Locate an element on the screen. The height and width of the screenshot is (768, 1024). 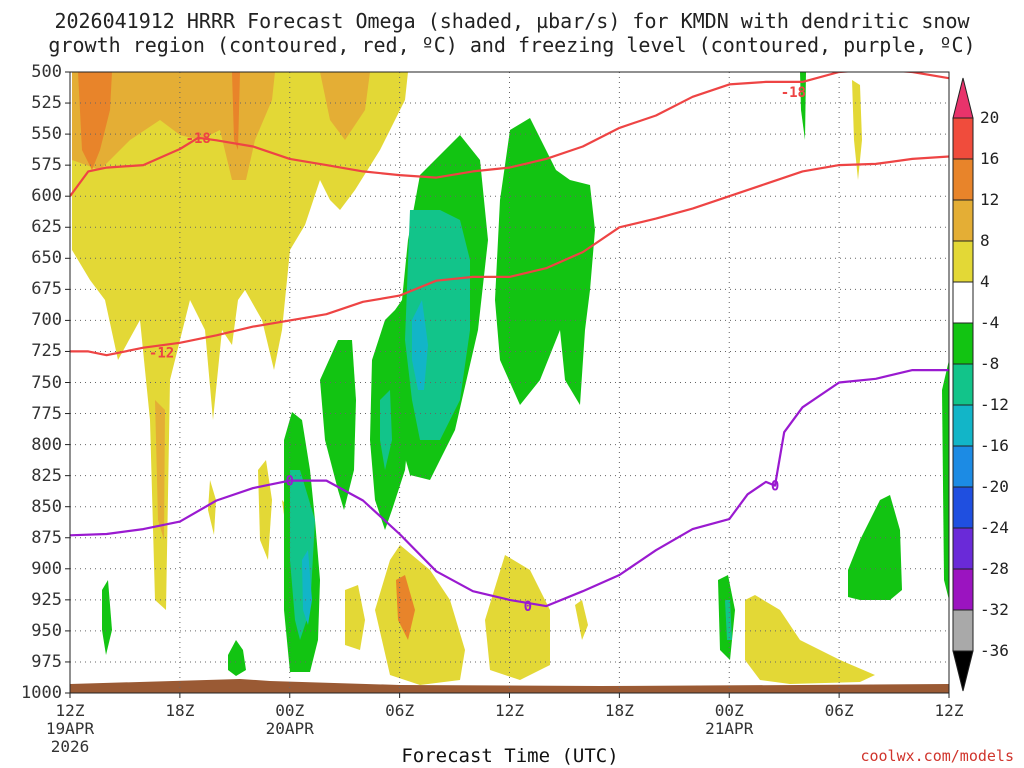
colorbar-label: -8 is located at coordinates (990, 363).